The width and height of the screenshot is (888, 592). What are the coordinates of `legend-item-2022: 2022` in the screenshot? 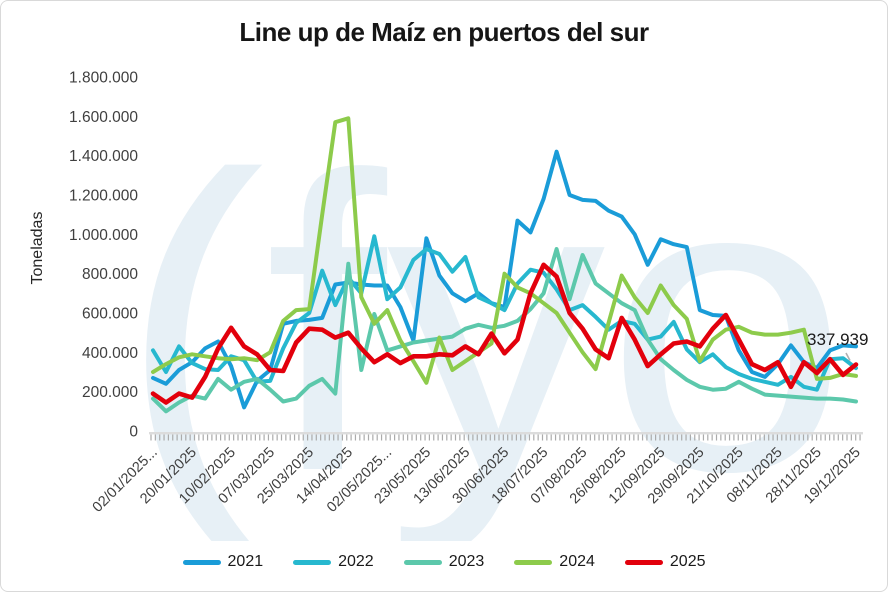 It's located at (333, 562).